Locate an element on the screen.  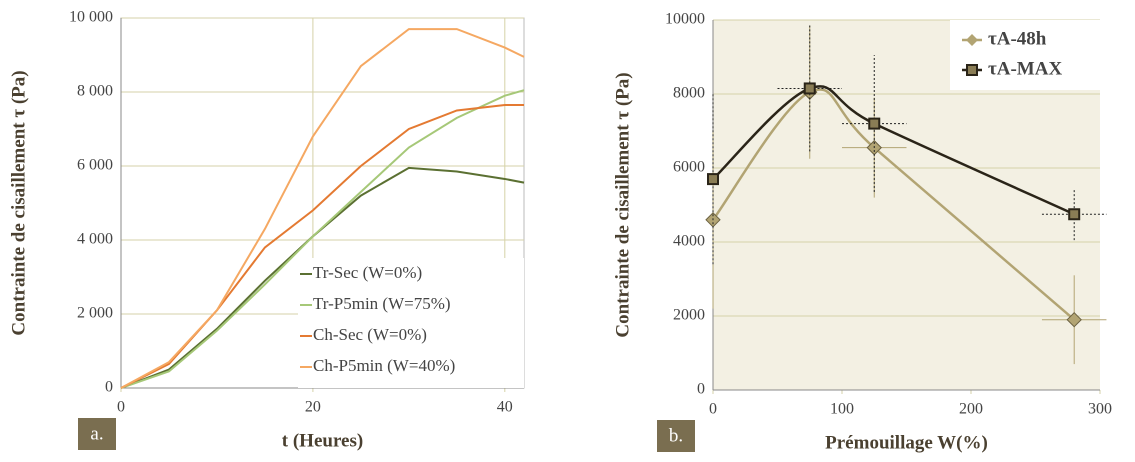
legend-label: Tr-Sec (W=0%) is located at coordinates (367, 272).